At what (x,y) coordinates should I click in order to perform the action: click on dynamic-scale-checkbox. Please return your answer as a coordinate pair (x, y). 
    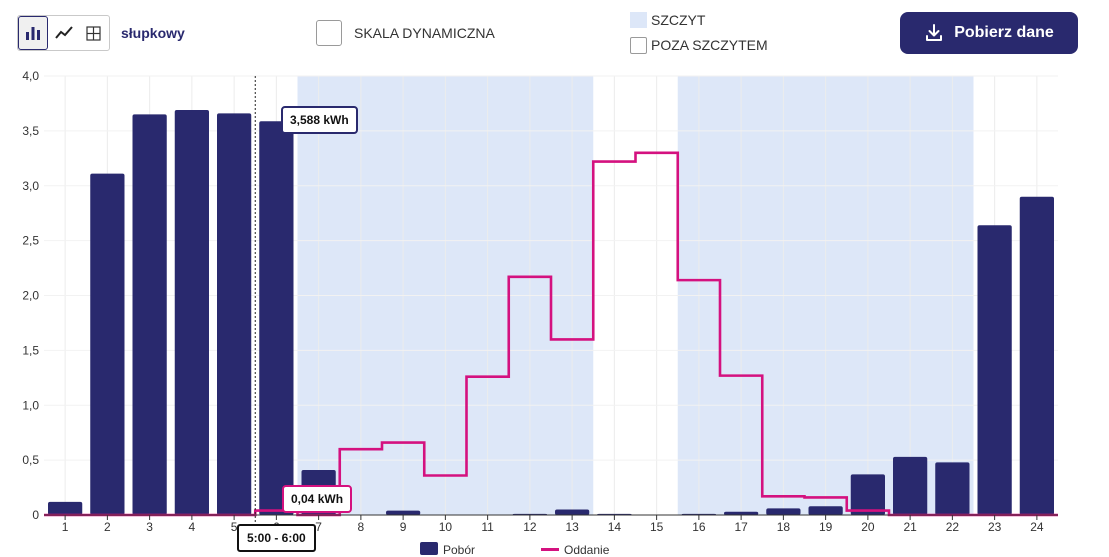
    Looking at the image, I should click on (329, 33).